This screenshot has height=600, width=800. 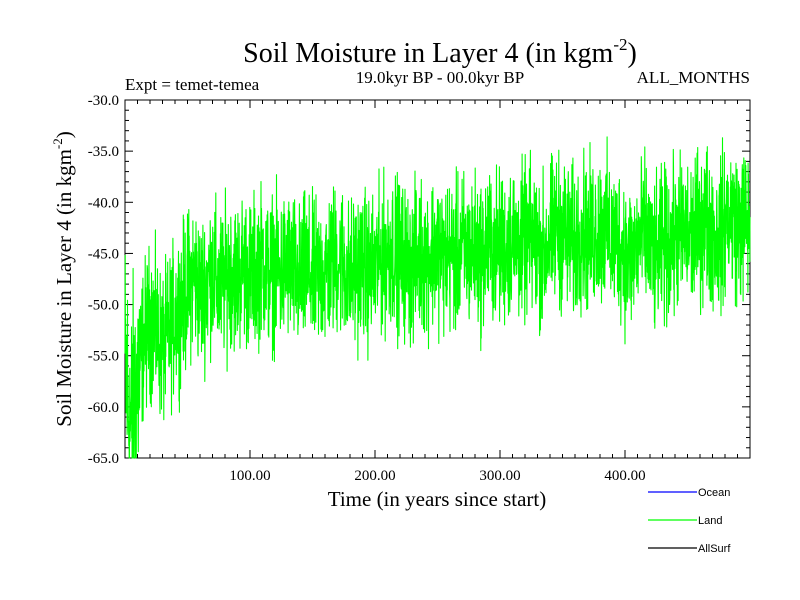 I want to click on months-label: ALL_MONTHS, so click(x=693, y=77).